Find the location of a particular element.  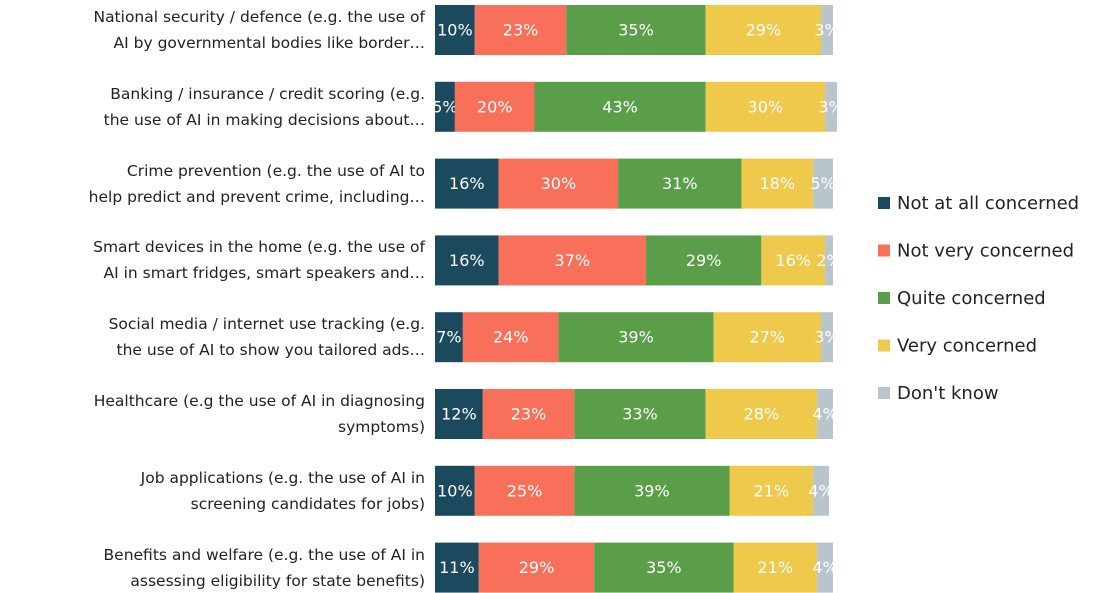

legend-label: Not at all concerned is located at coordinates (988, 203).